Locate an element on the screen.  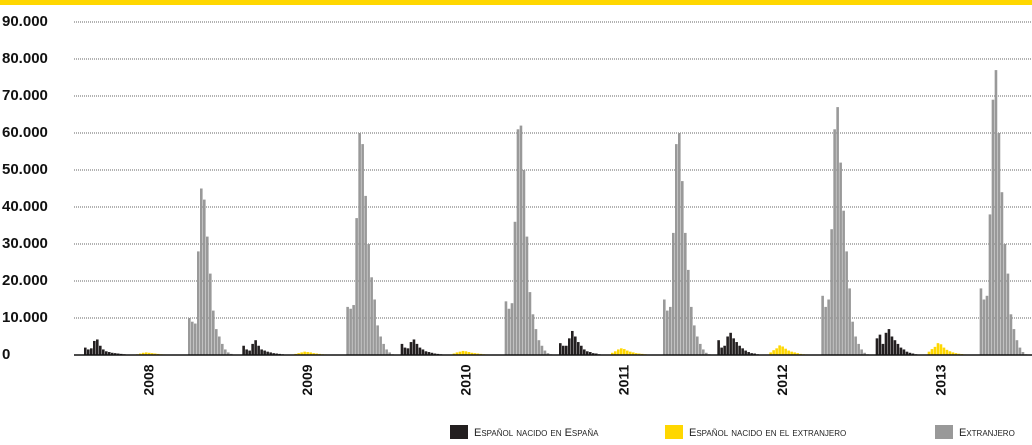
y-tick-label: 30.000 is located at coordinates (25, 243).